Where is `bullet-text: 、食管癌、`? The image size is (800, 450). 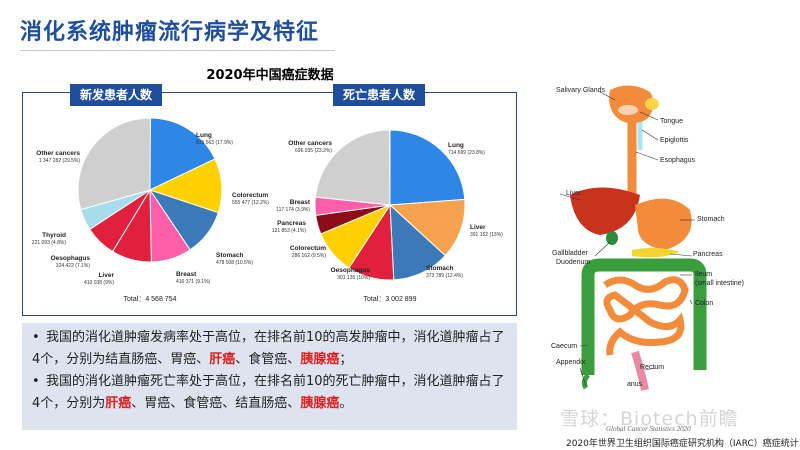 bullet-text: 、食管癌、 is located at coordinates (268, 359).